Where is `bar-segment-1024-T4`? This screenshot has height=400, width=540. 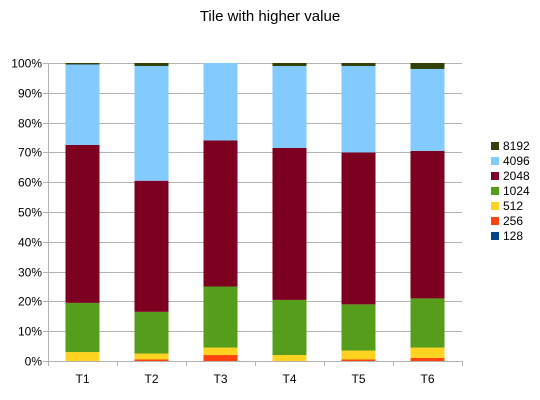
bar-segment-1024-T4 is located at coordinates (289, 327).